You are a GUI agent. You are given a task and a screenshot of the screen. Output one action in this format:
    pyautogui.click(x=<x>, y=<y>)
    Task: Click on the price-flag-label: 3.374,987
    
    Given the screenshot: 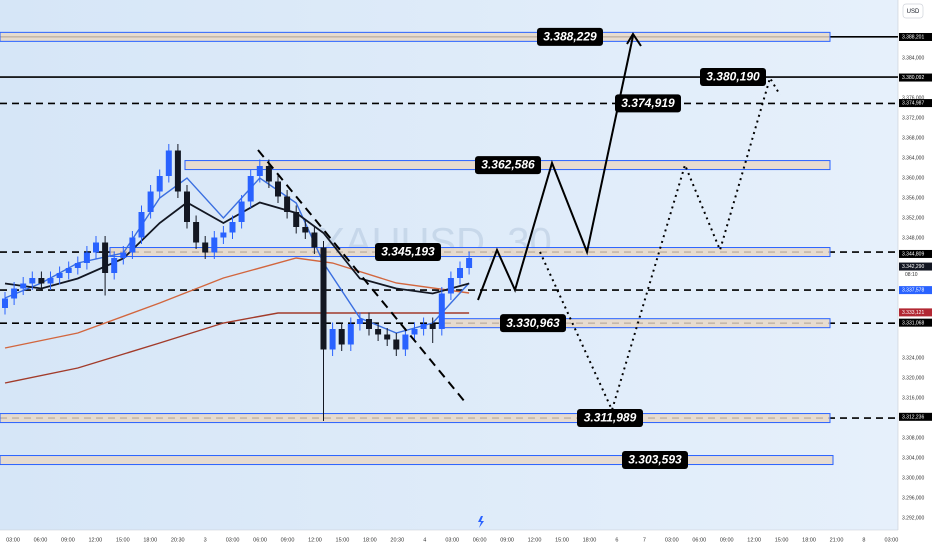 What is the action you would take?
    pyautogui.click(x=913, y=104)
    